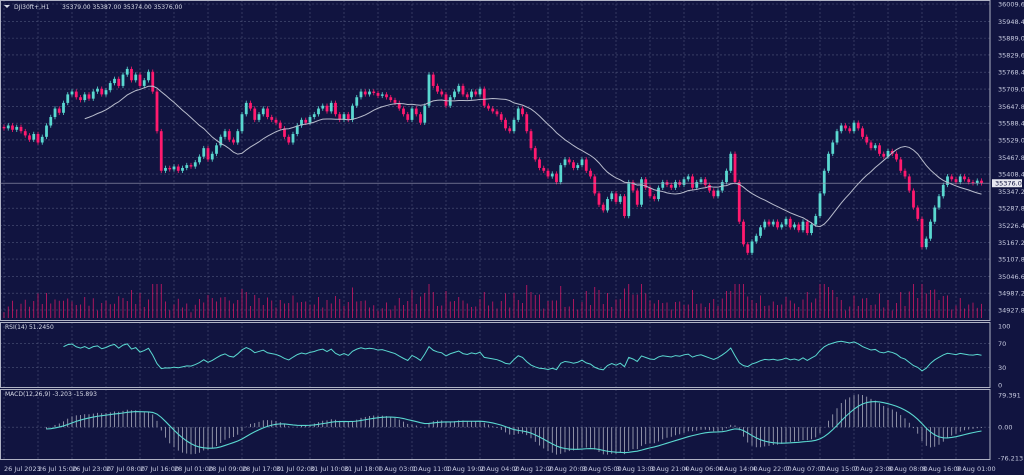  I want to click on x-tick-label: 26 Jul 15:00, so click(57, 469).